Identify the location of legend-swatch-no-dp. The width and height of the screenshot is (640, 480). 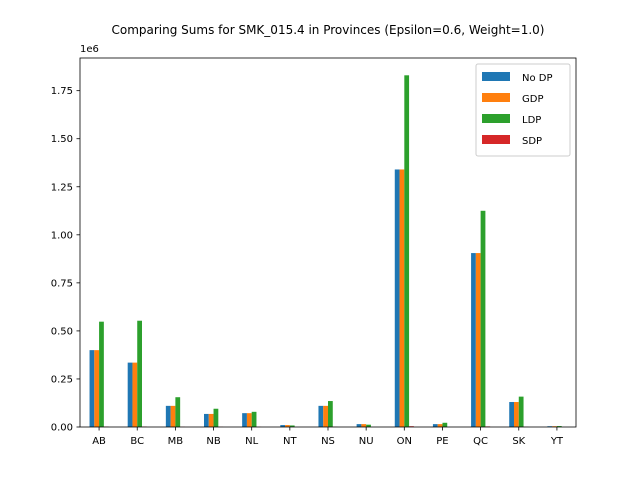
(496, 76).